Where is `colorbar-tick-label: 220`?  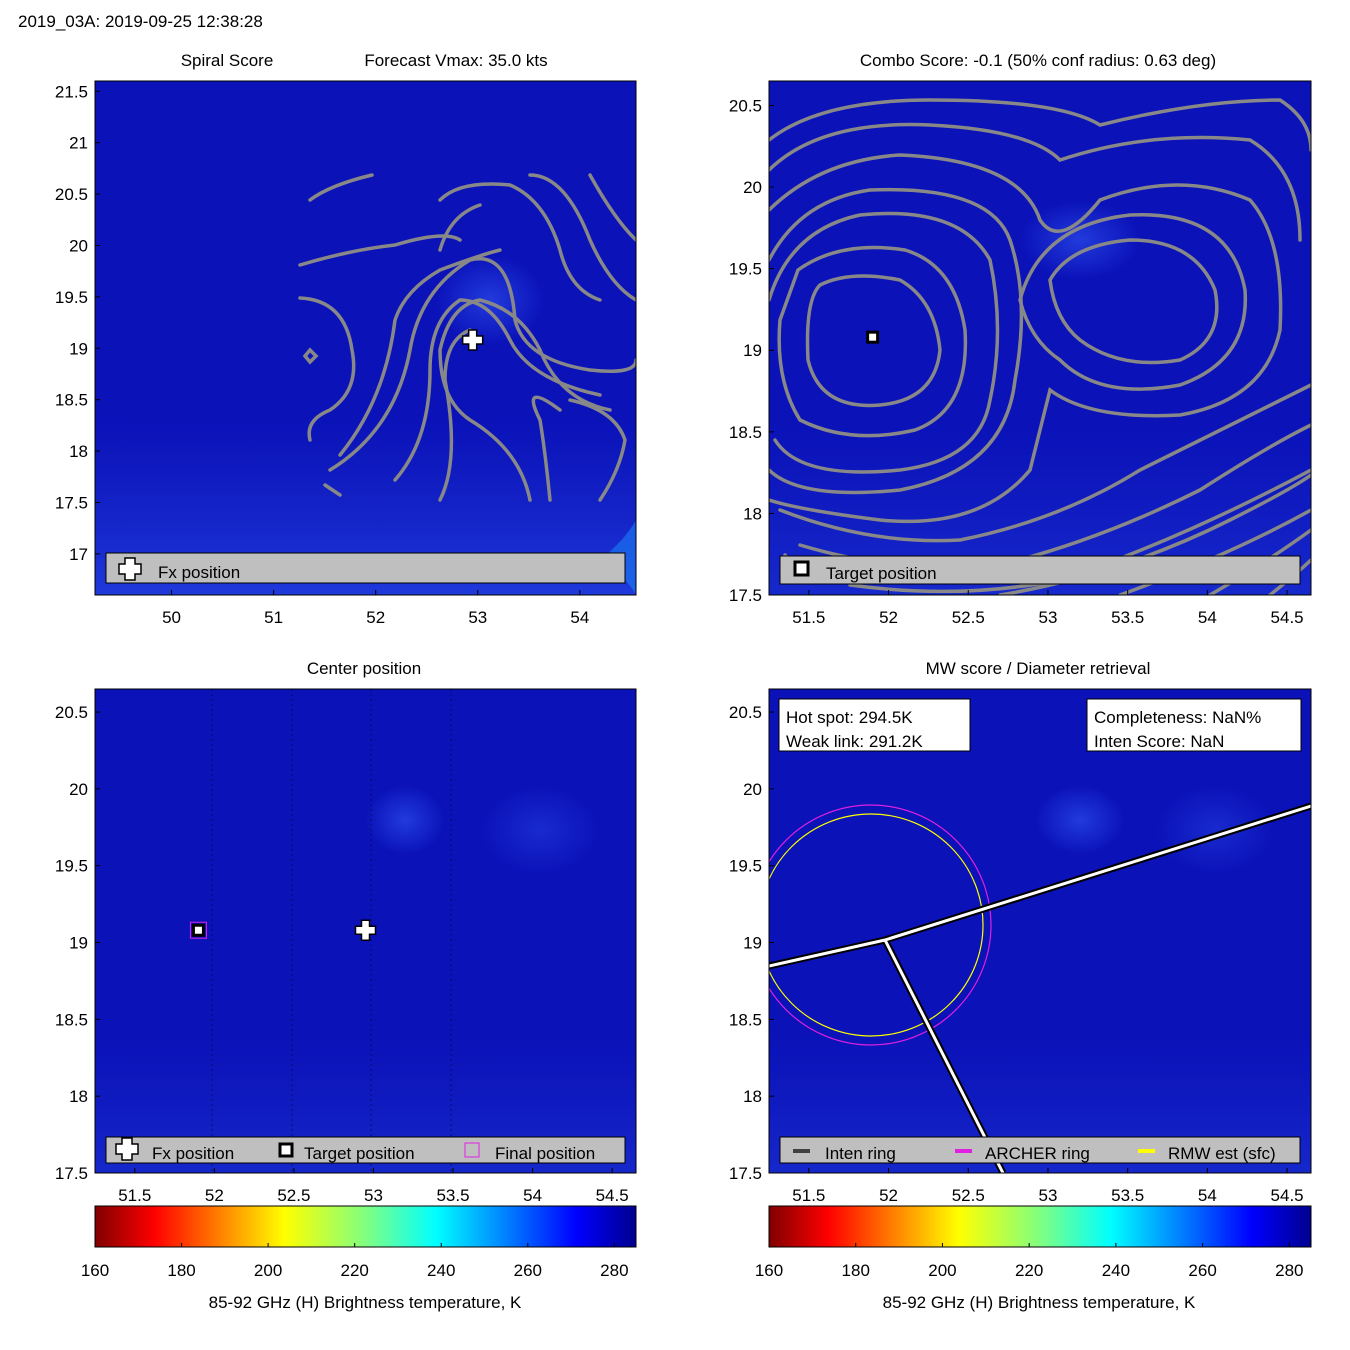
colorbar-tick-label: 220 is located at coordinates (354, 1270).